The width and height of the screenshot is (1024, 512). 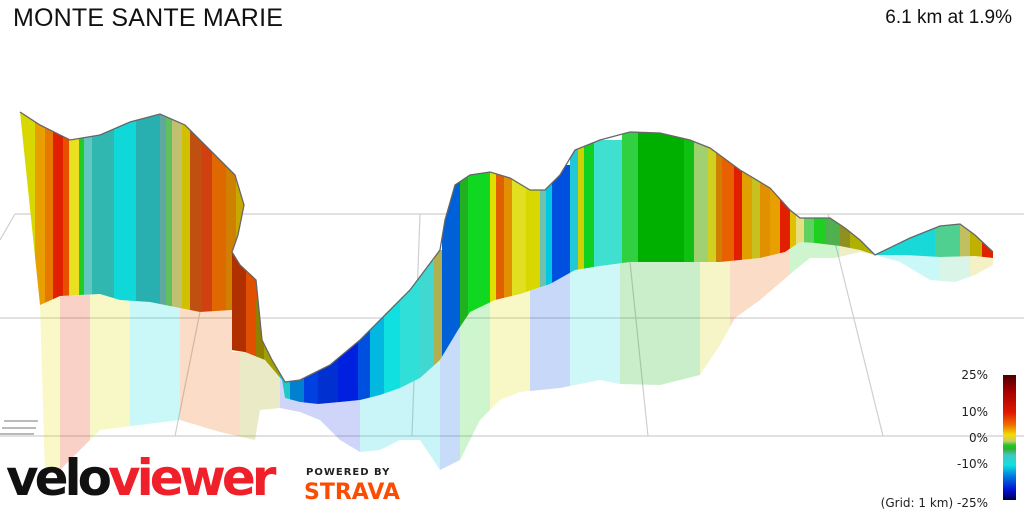 What do you see at coordinates (19, 427) in the screenshot?
I see `grid-scale-icon` at bounding box center [19, 427].